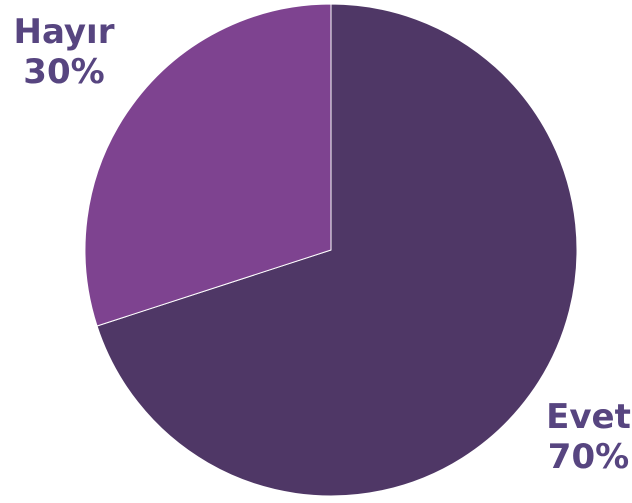  What do you see at coordinates (64, 72) in the screenshot?
I see `slice-percent-hayir: 30%` at bounding box center [64, 72].